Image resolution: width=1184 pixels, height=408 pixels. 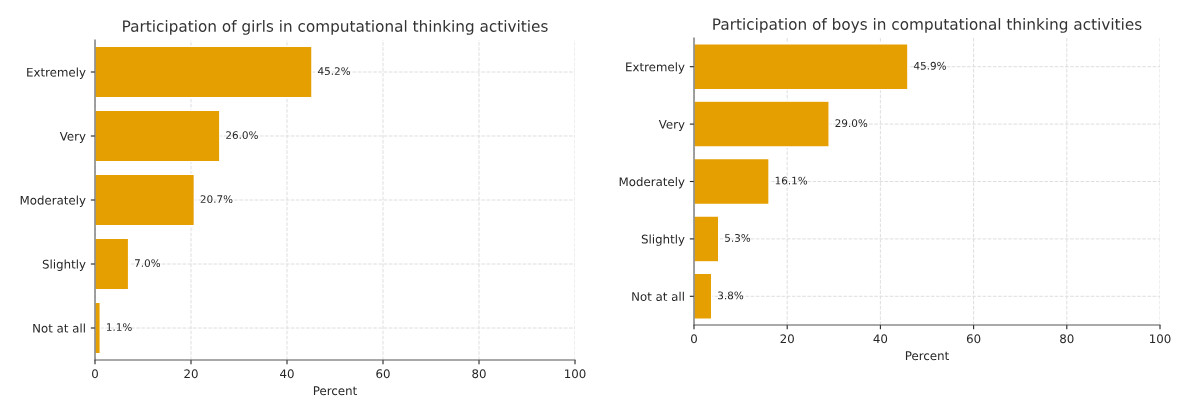 I want to click on data-label: 5.3%, so click(x=738, y=238).